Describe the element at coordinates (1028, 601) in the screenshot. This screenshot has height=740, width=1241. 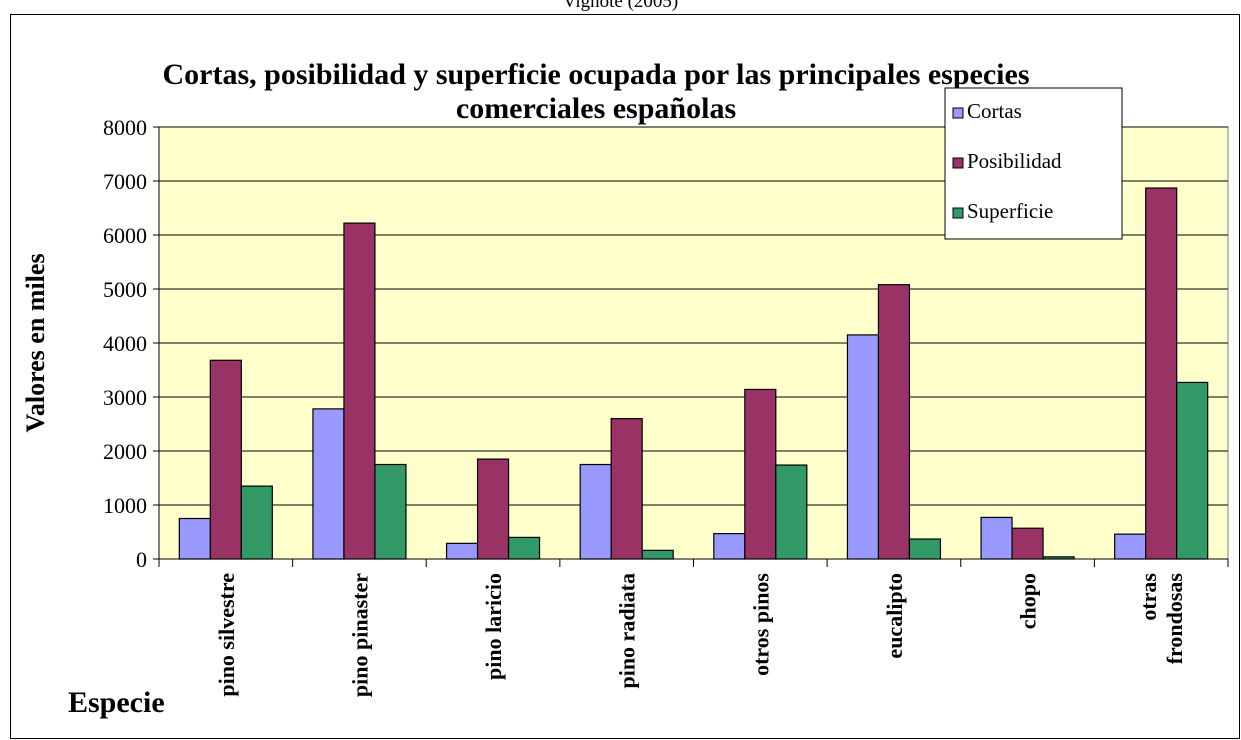
I see `x-tick-label: chopo` at that location.